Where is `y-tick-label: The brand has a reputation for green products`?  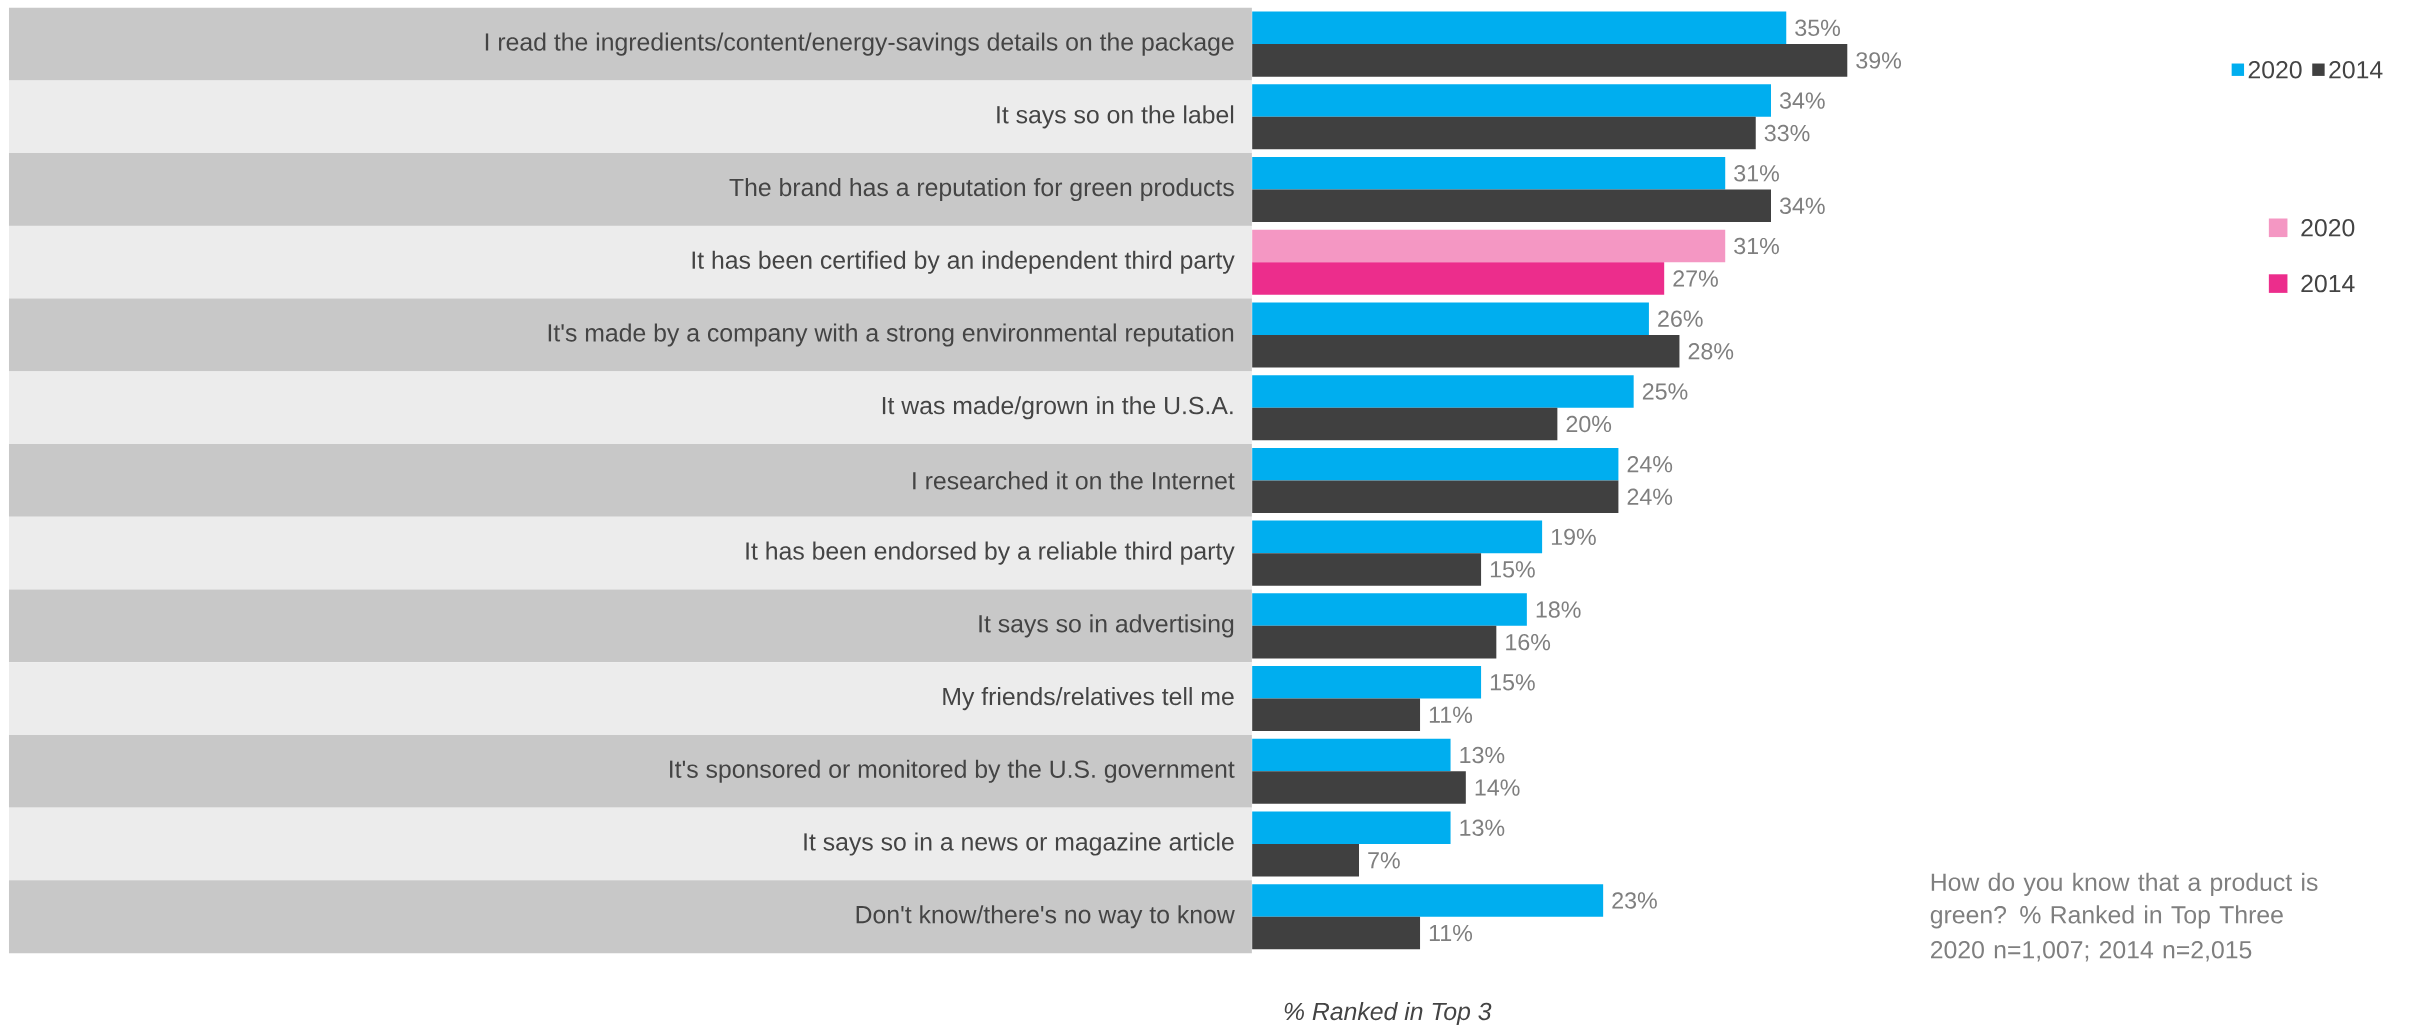
y-tick-label: The brand has a reputation for green products is located at coordinates (981, 189).